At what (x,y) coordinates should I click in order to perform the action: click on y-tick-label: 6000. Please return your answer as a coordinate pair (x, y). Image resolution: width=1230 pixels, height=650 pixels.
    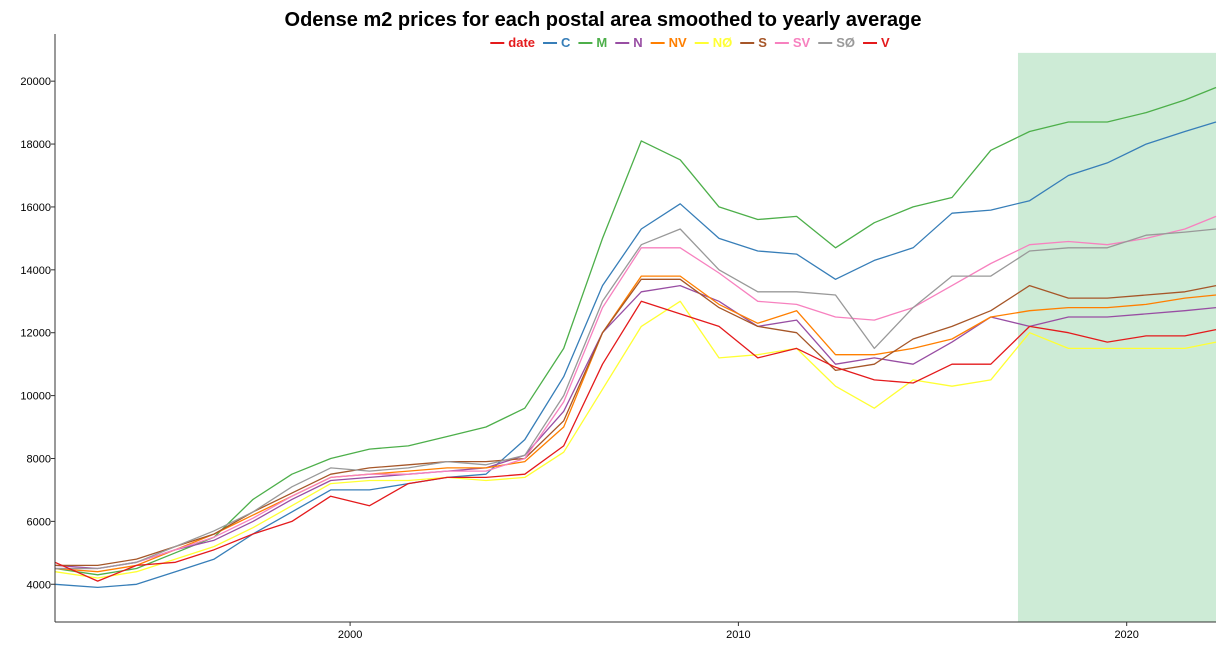
    Looking at the image, I should click on (39, 522).